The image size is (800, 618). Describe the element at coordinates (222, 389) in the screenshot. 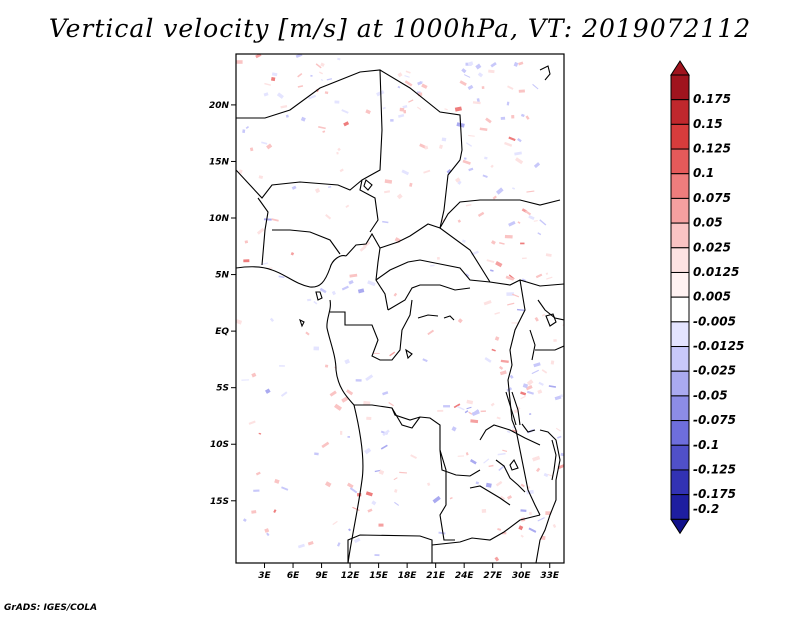

I see `lat-tick-label: 5S` at that location.